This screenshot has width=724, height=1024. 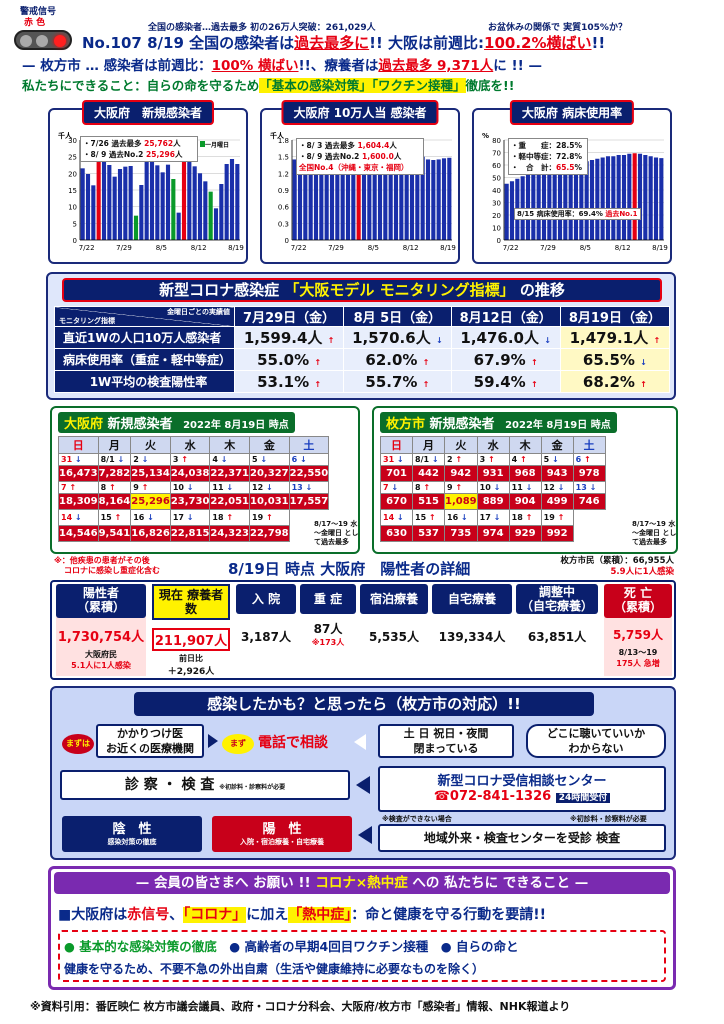 I want to click on calendar-date-row: 7 ↓ 8 ↑ 9 ↑ 10 ↓ 11 ↓ 12 ↓ 13 ↓, so click(x=493, y=487).